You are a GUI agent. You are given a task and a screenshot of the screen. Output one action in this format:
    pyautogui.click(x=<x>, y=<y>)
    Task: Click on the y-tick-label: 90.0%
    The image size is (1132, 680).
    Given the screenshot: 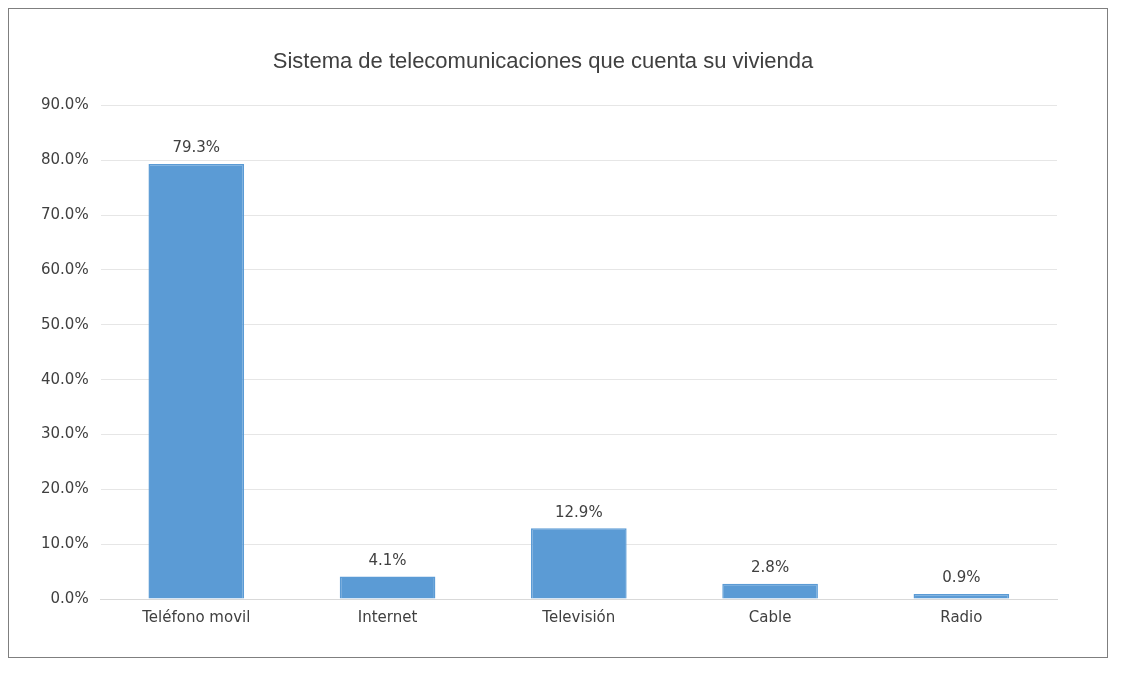 What is the action you would take?
    pyautogui.click(x=65, y=104)
    